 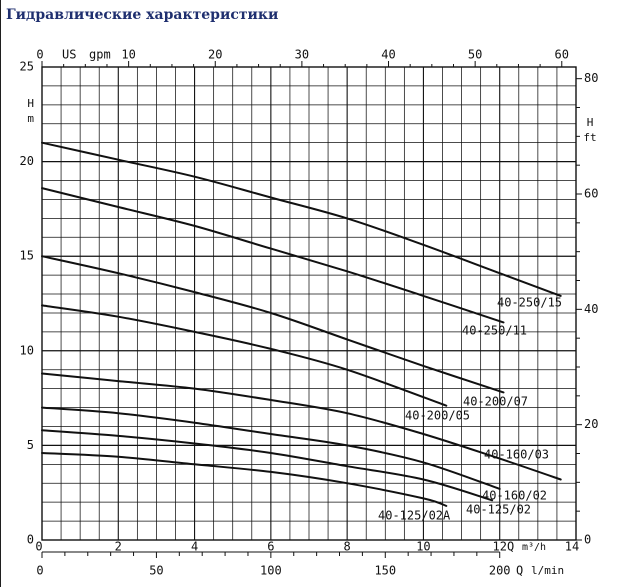 I want to click on x-tick-label-usgpm: 30, so click(x=302, y=55).